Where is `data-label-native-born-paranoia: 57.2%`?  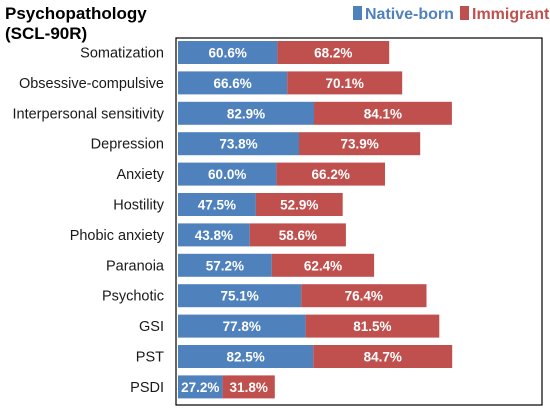
data-label-native-born-paranoia: 57.2% is located at coordinates (225, 265).